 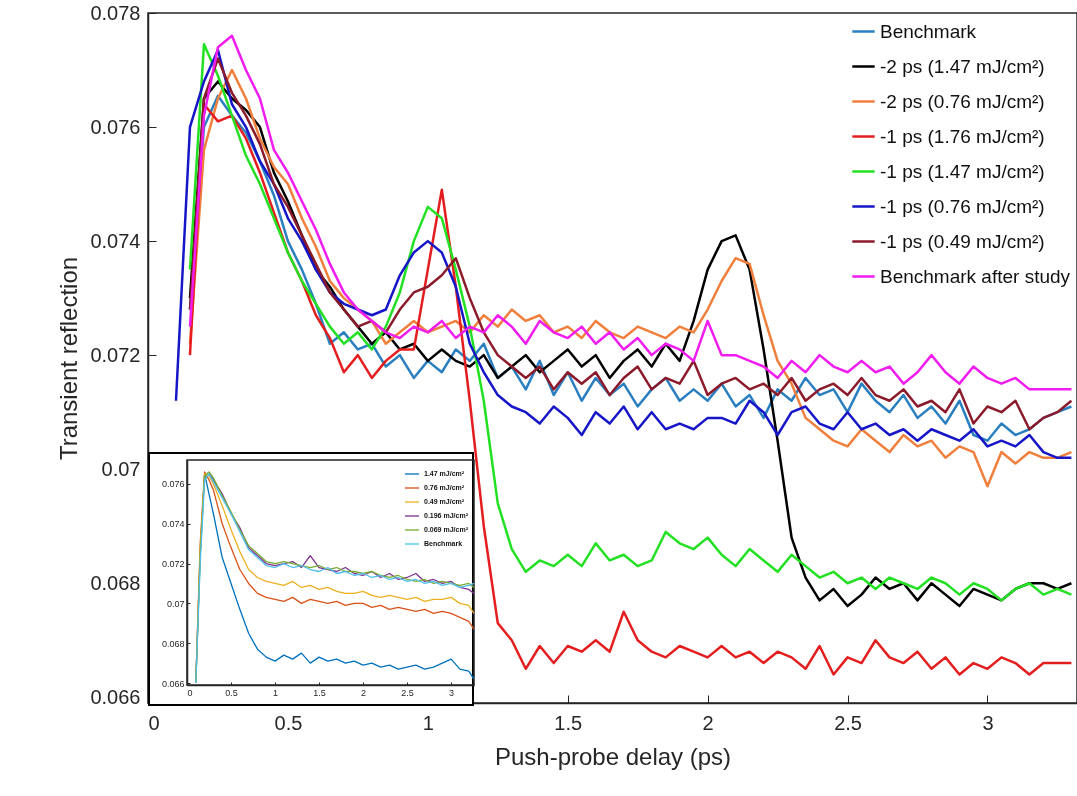 What do you see at coordinates (962, 136) in the screenshot?
I see `legend-label: -1 ps (1.76 mJ/cm²)` at bounding box center [962, 136].